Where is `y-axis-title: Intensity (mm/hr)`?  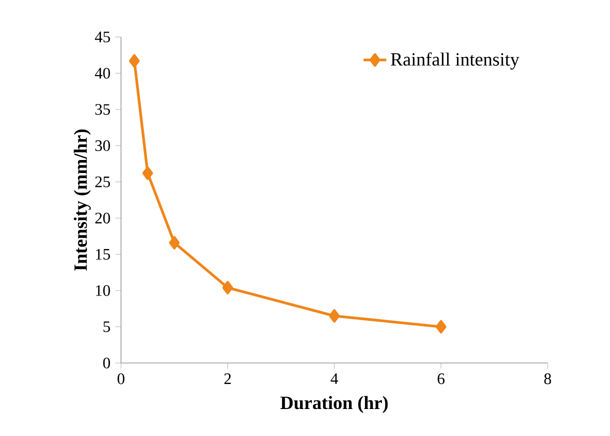
y-axis-title: Intensity (mm/hr) is located at coordinates (82, 200).